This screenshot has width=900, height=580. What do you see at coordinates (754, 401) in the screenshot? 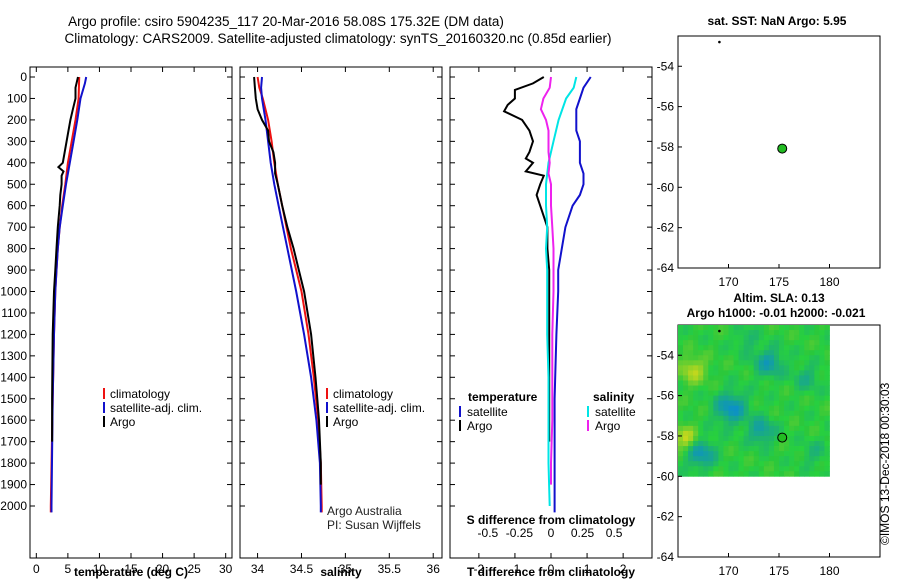
I see `sla-heatmap-field` at bounding box center [754, 401].